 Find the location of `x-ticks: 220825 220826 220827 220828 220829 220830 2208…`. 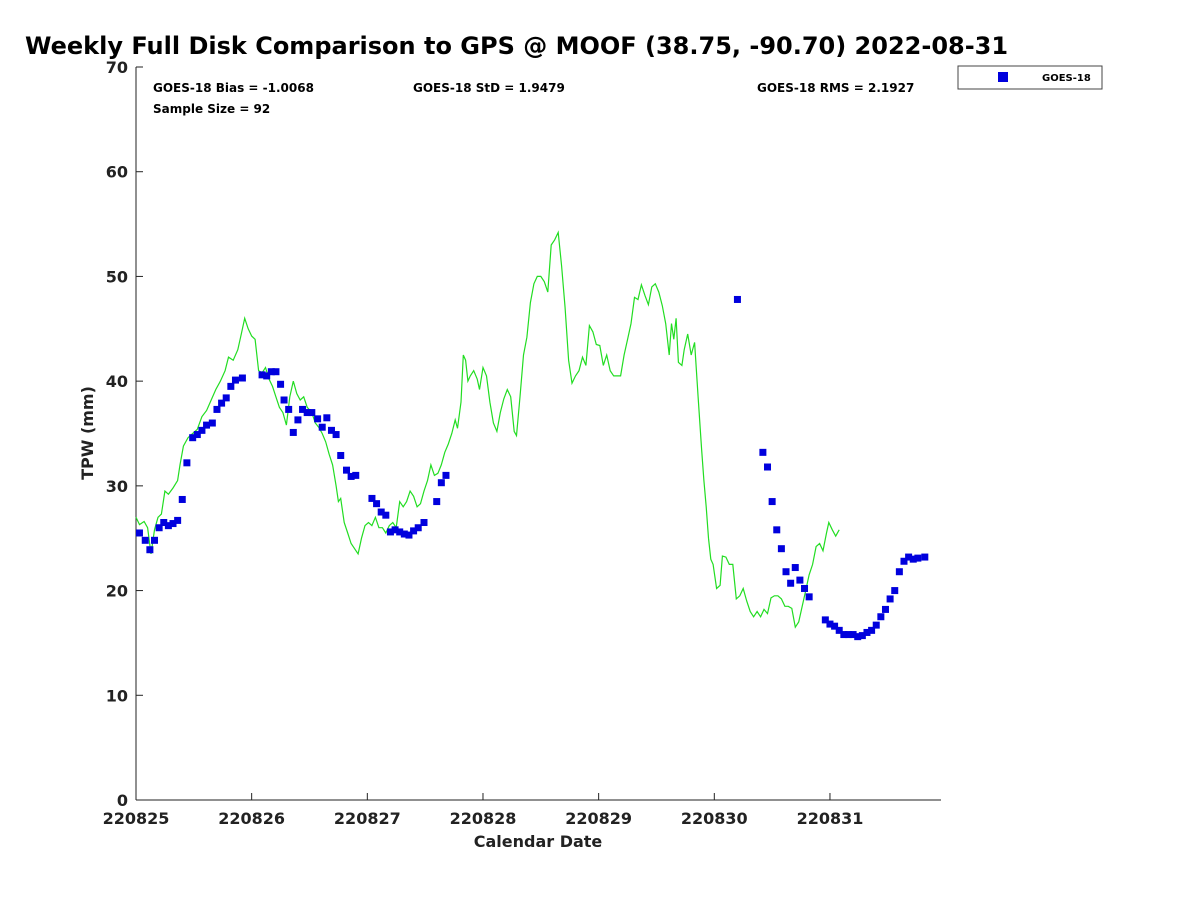

x-ticks: 220825 220826 220827 220828 220829 220830 2208… is located at coordinates (483, 810).